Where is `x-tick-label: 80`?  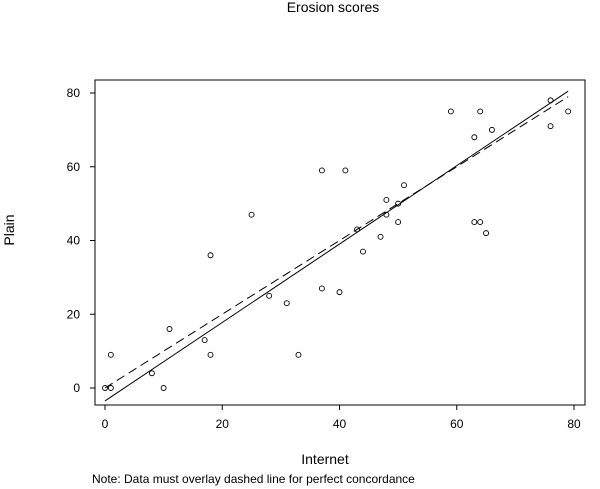 x-tick-label: 80 is located at coordinates (574, 424).